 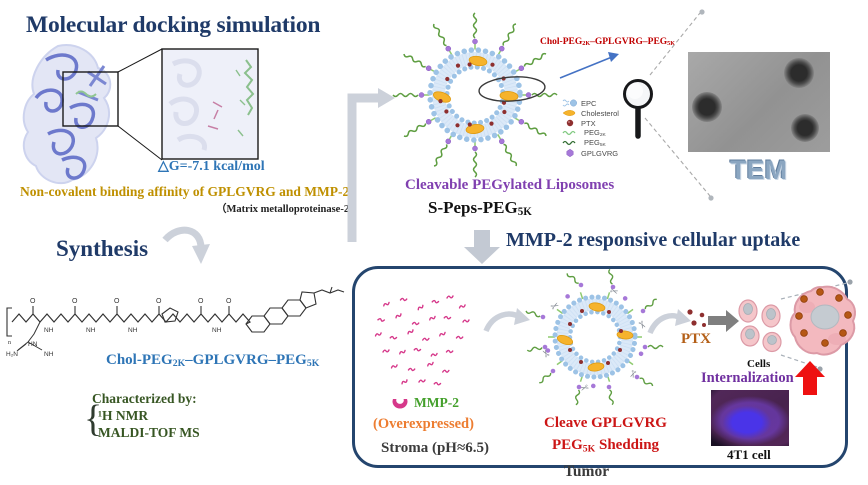 I want to click on method-maldi: MALDI-TOF MS, so click(x=149, y=432).